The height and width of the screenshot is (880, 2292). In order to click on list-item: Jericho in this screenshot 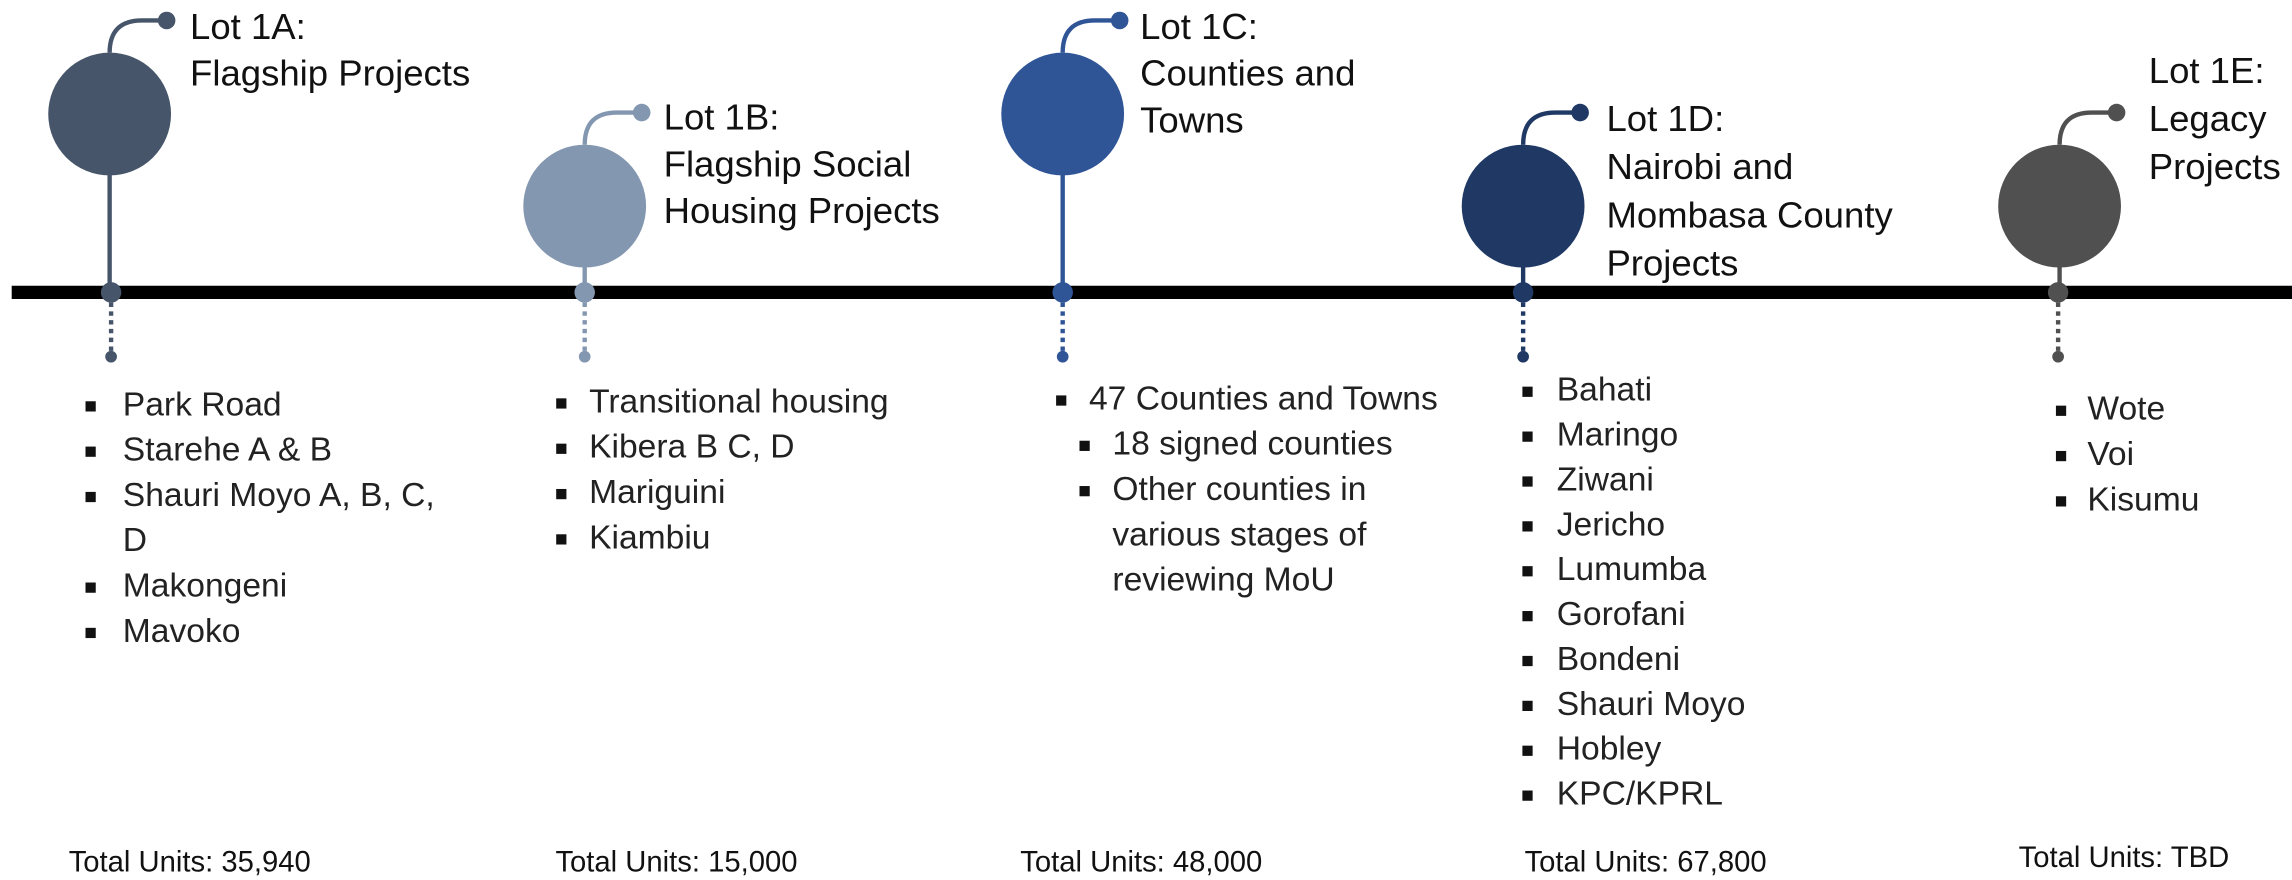, I will do `click(1611, 524)`.